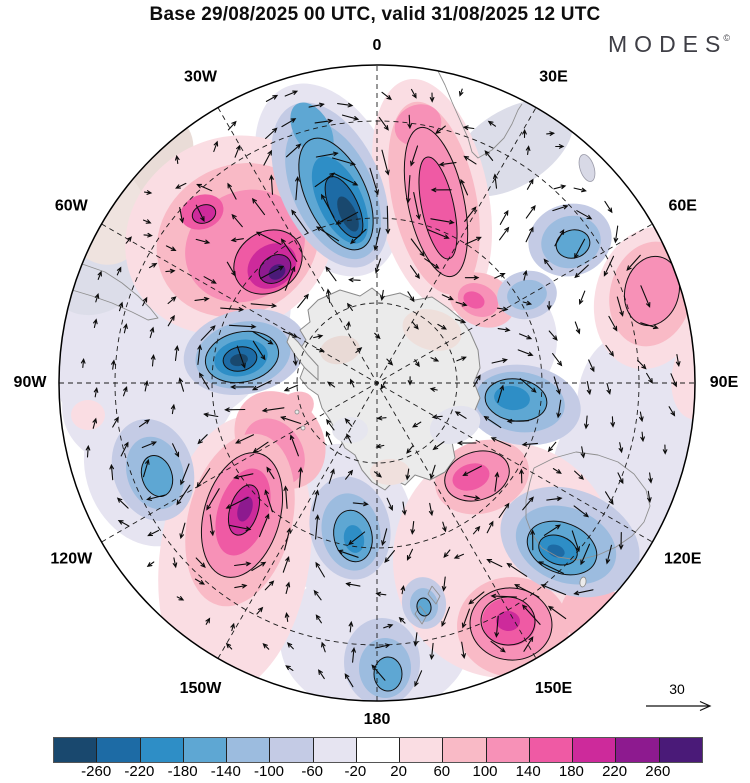 The height and width of the screenshot is (783, 750). Describe the element at coordinates (71, 559) in the screenshot. I see `lon-label-120W: 120W` at that location.